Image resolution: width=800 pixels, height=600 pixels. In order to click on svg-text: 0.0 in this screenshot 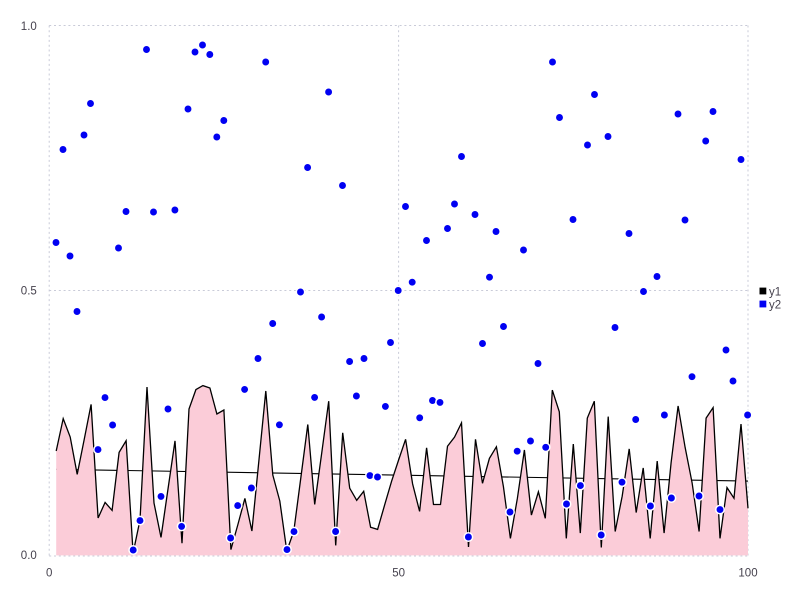, I will do `click(29, 556)`.